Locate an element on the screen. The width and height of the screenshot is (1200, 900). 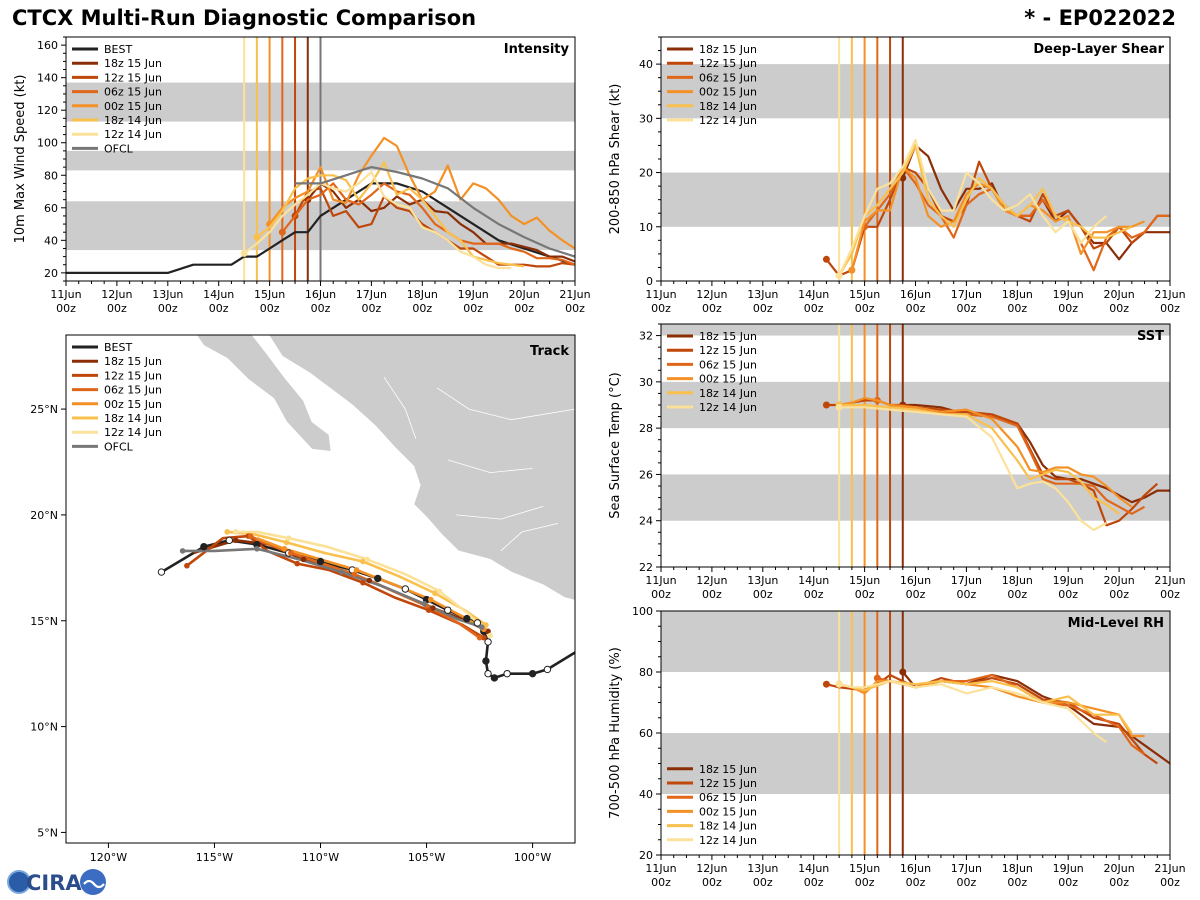
intensity-series-best is located at coordinates (321, 228).